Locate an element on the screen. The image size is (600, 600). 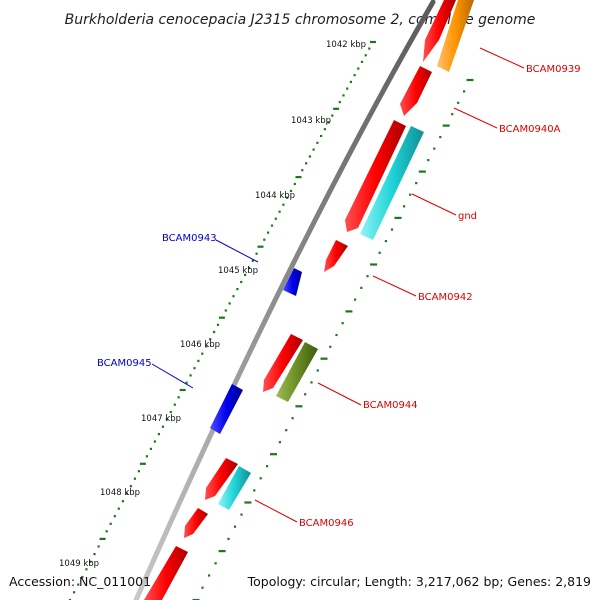
gene-feature-bcam0944 is located at coordinates (283, 363).